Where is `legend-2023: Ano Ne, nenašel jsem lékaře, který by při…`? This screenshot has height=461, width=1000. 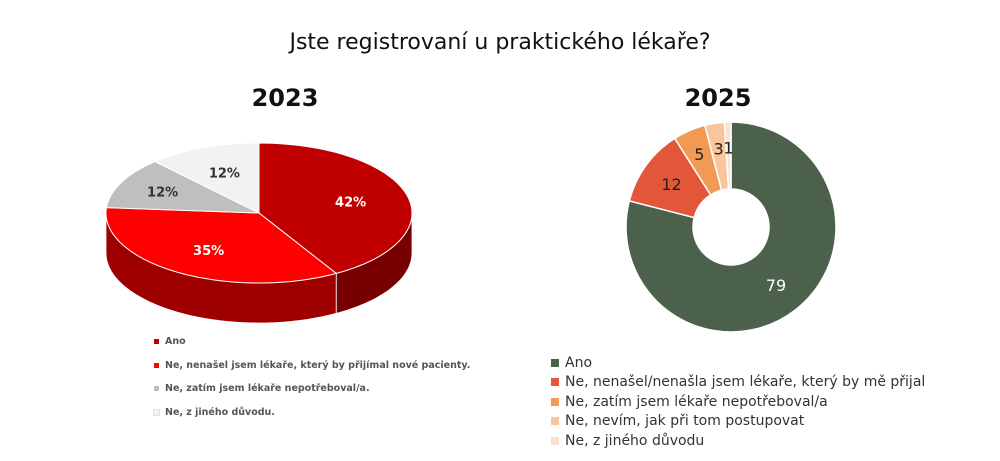 legend-2023: Ano Ne, nenašel jsem lékaře, který by při… is located at coordinates (311, 377).